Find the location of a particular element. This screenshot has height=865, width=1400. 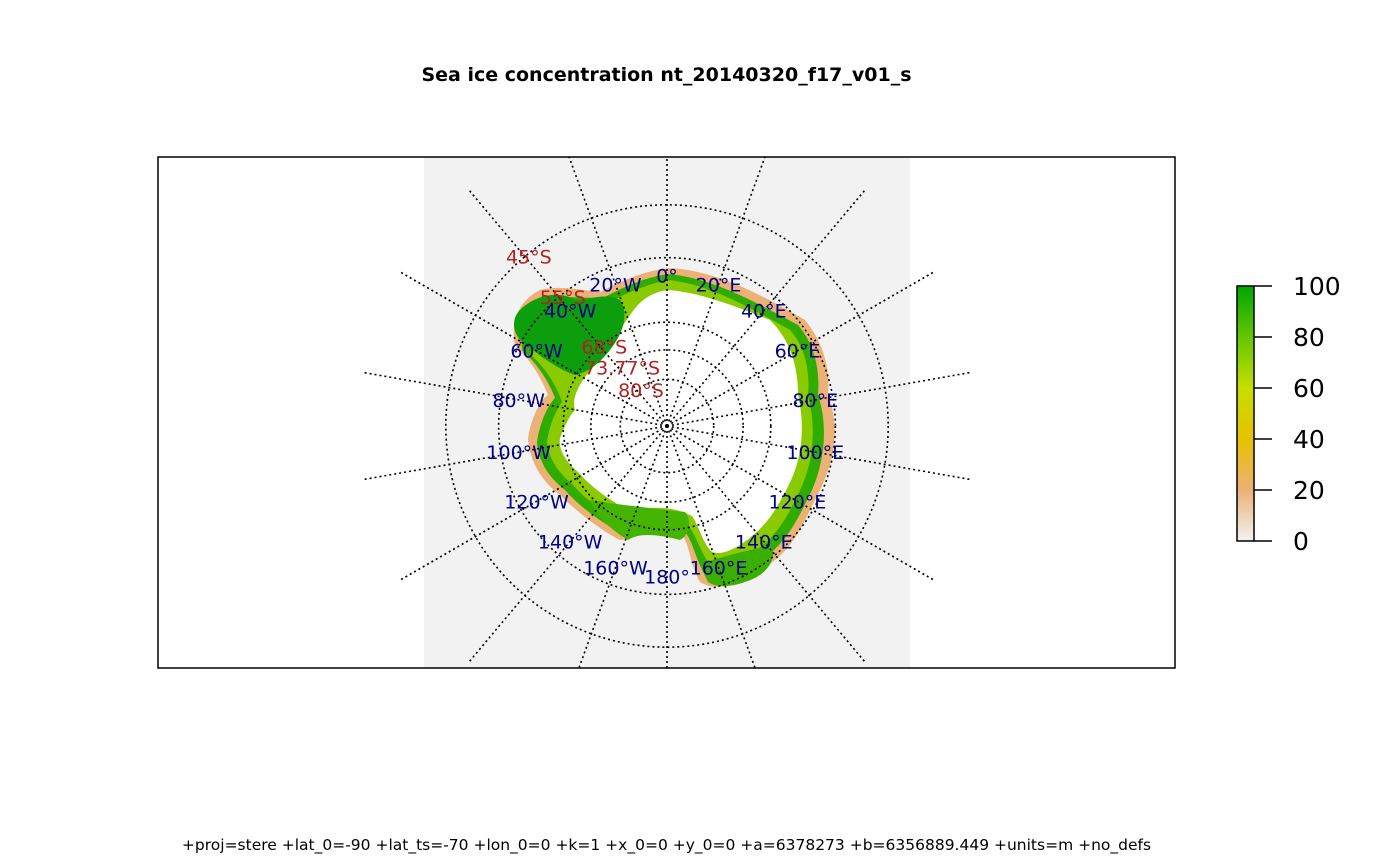

legend-tick-label: 60 is located at coordinates (1309, 388).